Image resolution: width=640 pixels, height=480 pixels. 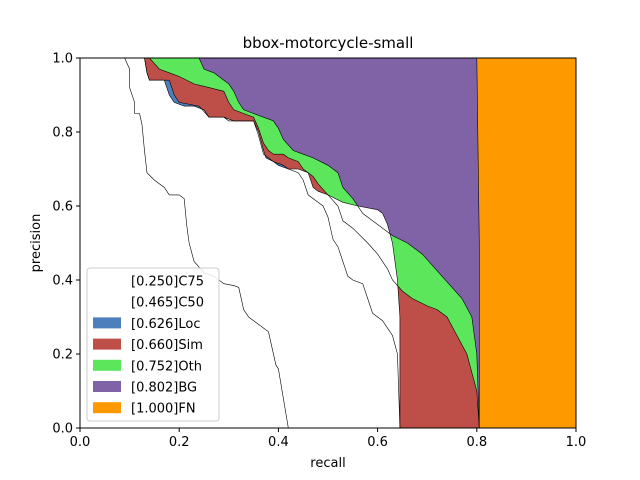 I want to click on legend-label-0-465-c50: [0.465]C50, so click(x=167, y=303).